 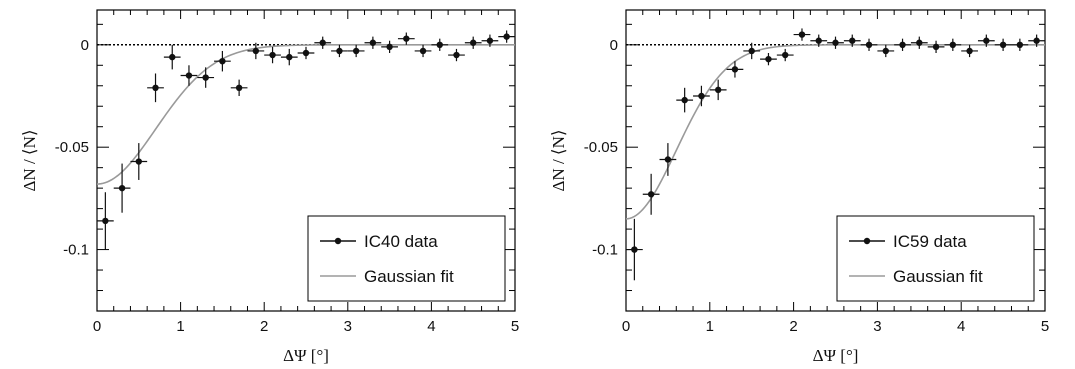 I want to click on gaussian-fit-curve, so click(x=305, y=114).